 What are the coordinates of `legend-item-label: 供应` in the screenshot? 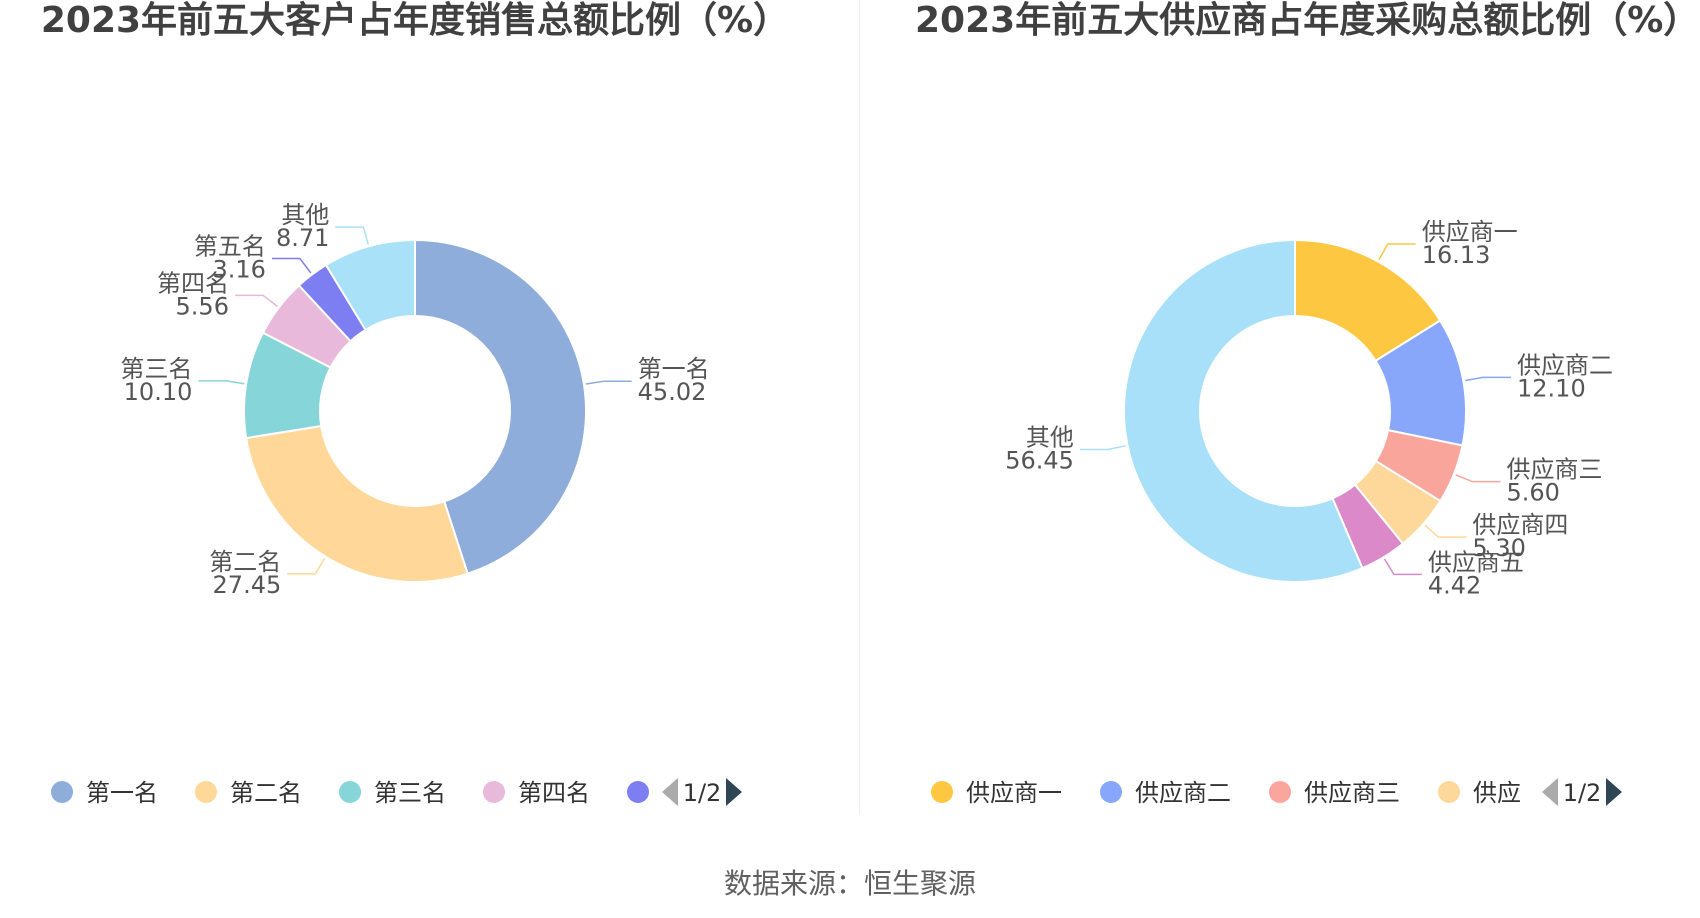 It's located at (1497, 793).